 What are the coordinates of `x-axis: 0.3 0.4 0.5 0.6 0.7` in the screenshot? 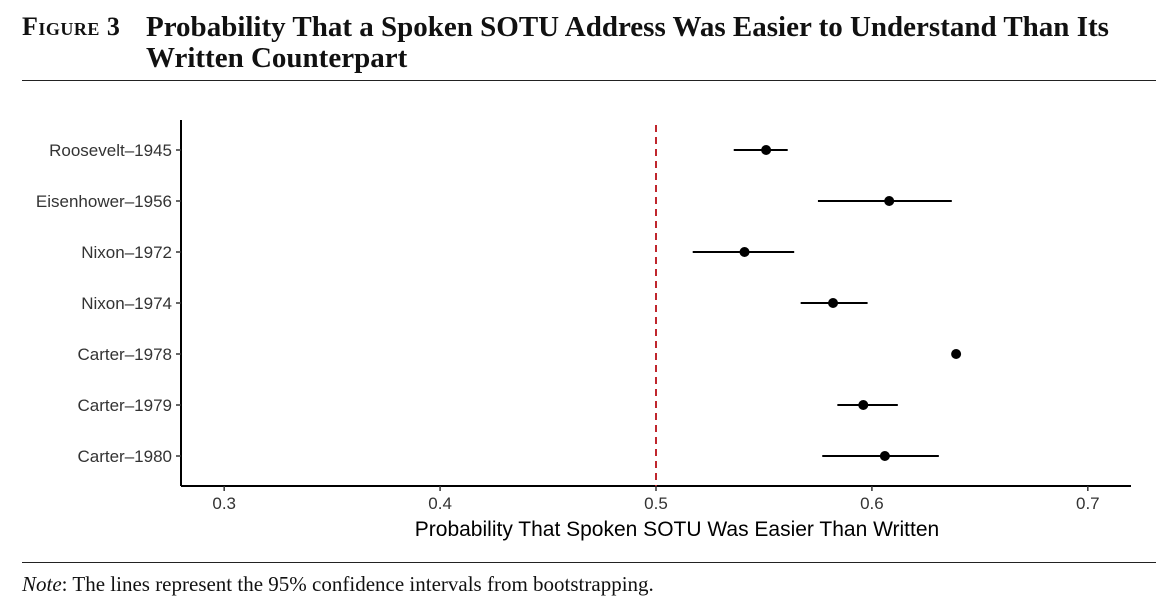 It's located at (656, 499).